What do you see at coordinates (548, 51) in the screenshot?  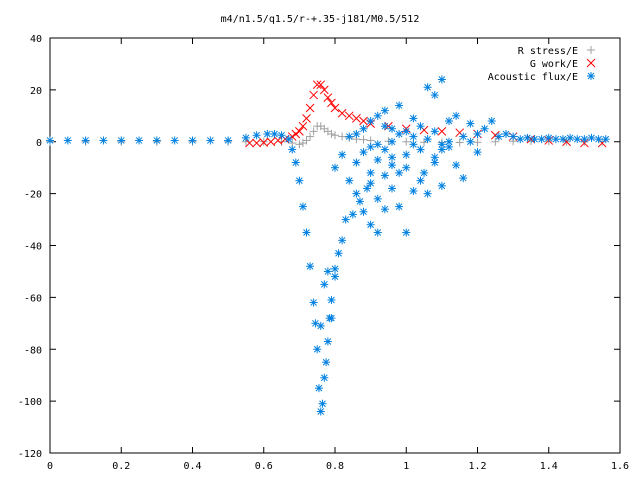 I see `legend-label: R stress/E` at bounding box center [548, 51].